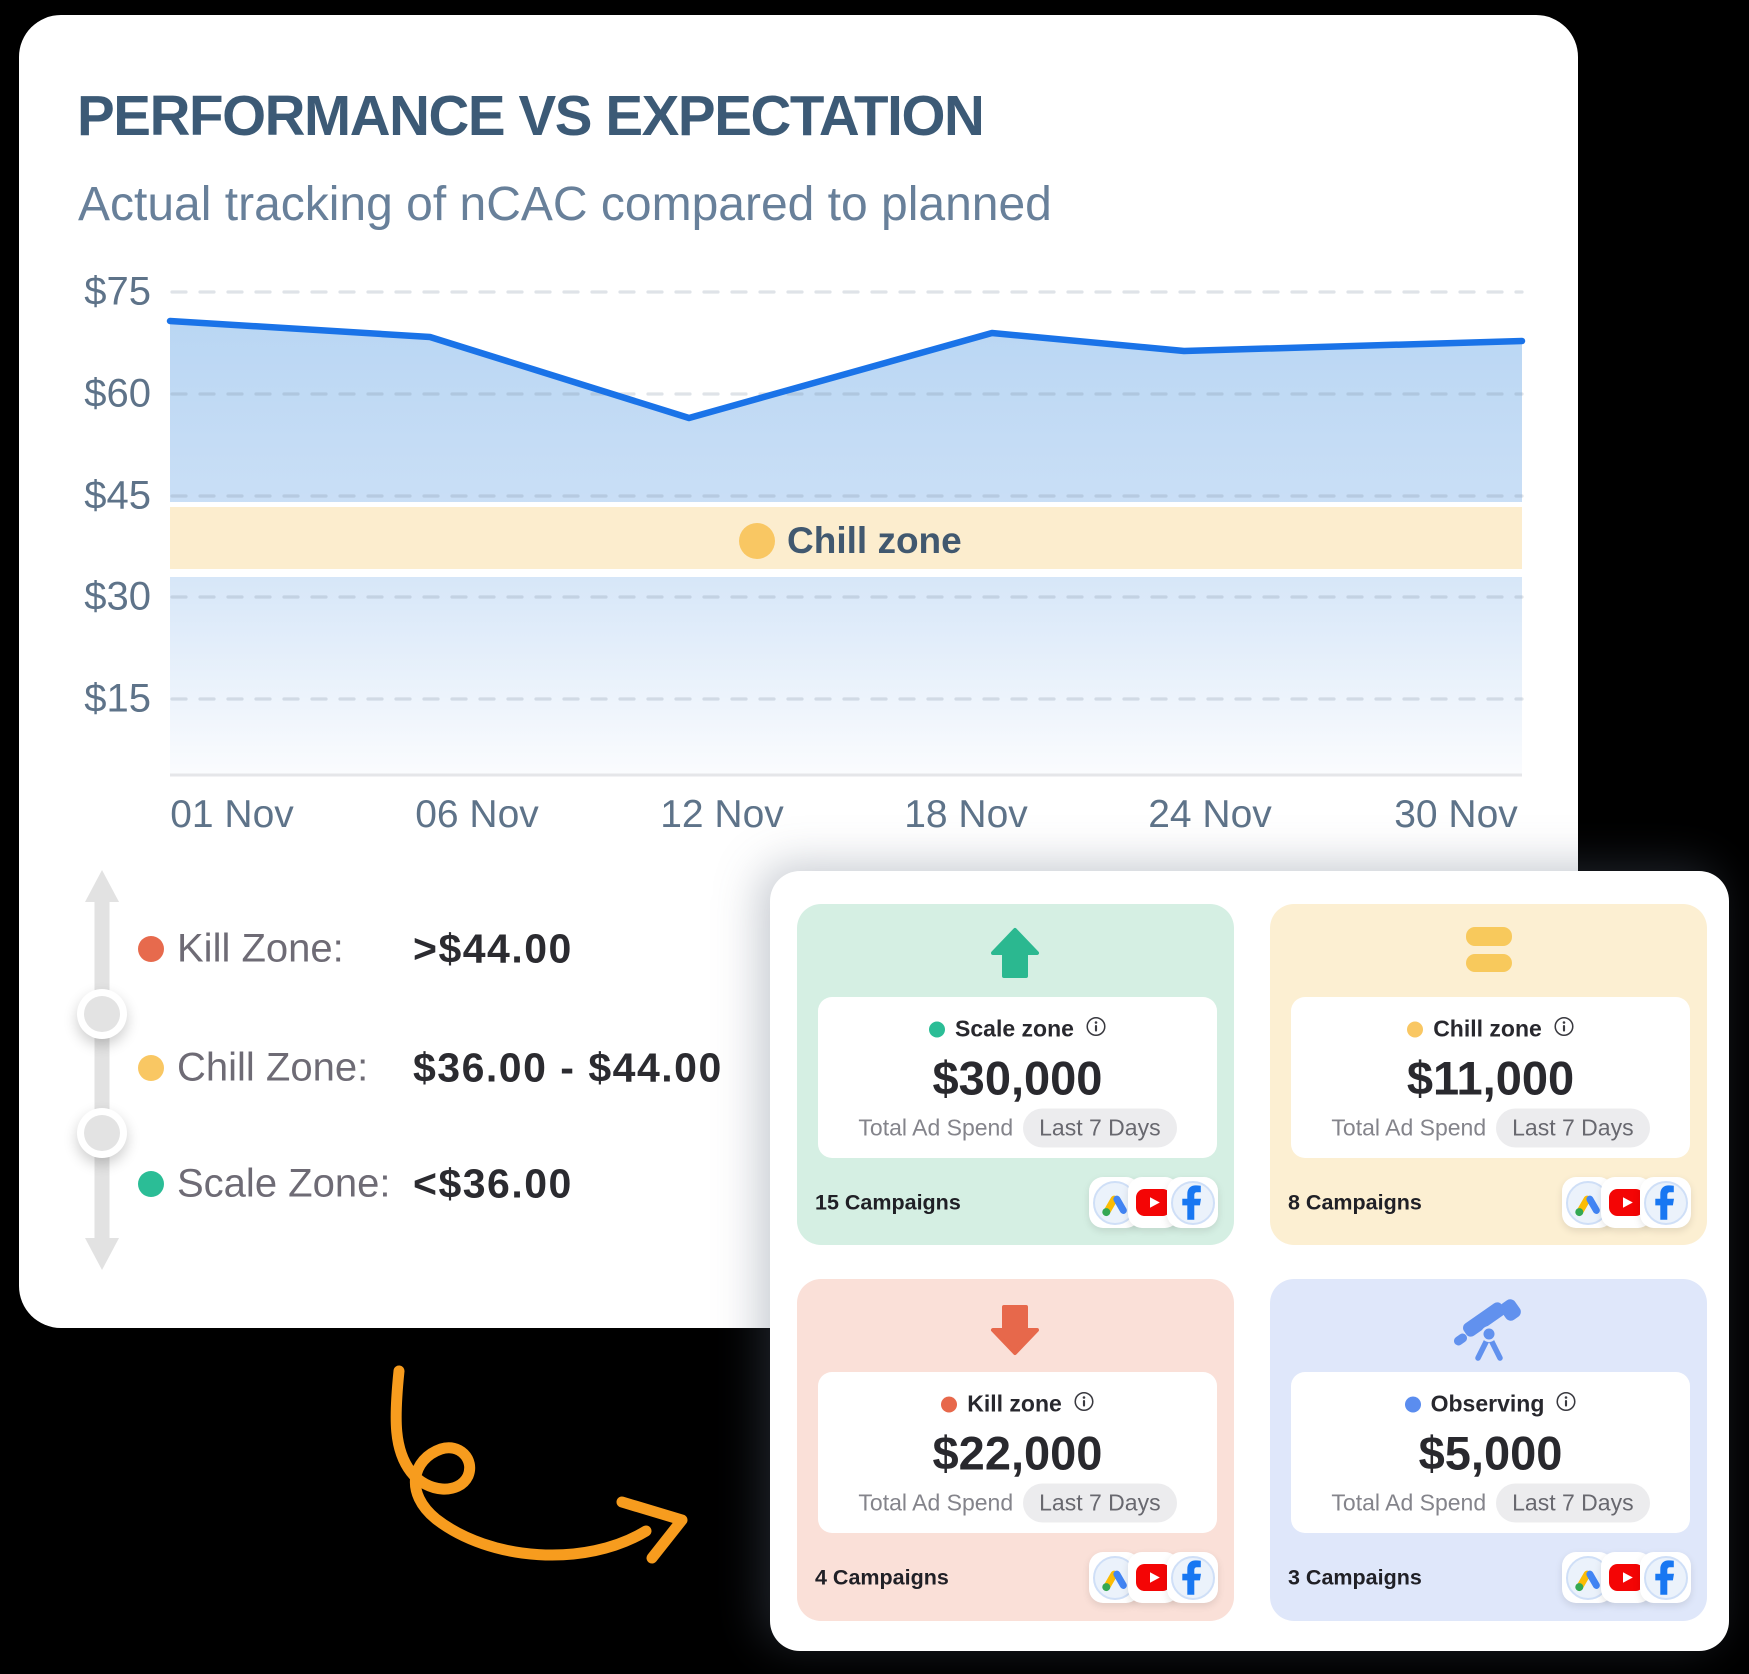 The image size is (1749, 1674). Describe the element at coordinates (874, 540) in the screenshot. I see `svg-text: Chill zone` at that location.